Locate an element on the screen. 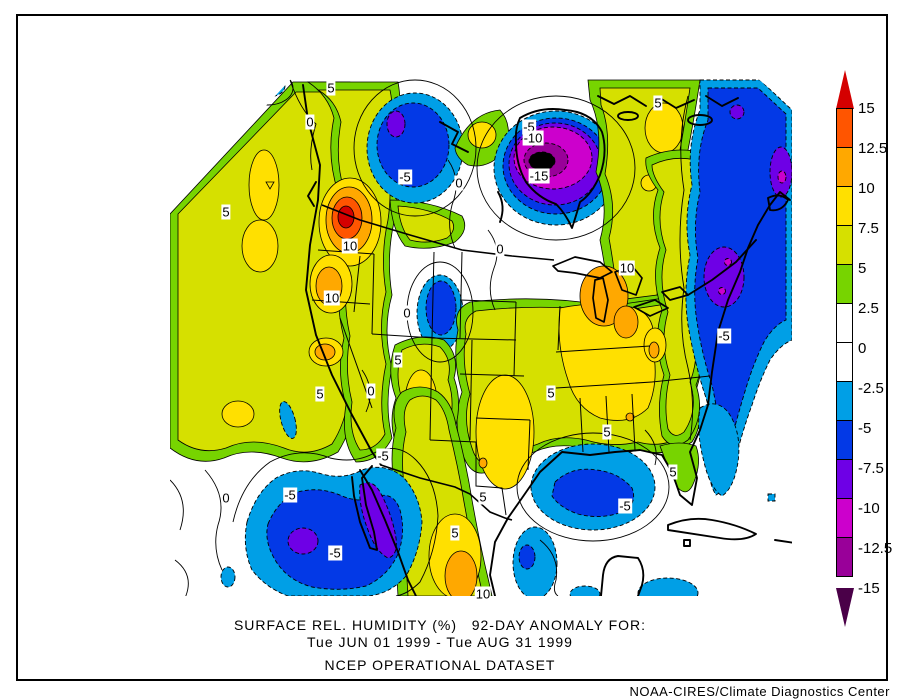 The height and width of the screenshot is (699, 904). hudson-bay is located at coordinates (560, 168).